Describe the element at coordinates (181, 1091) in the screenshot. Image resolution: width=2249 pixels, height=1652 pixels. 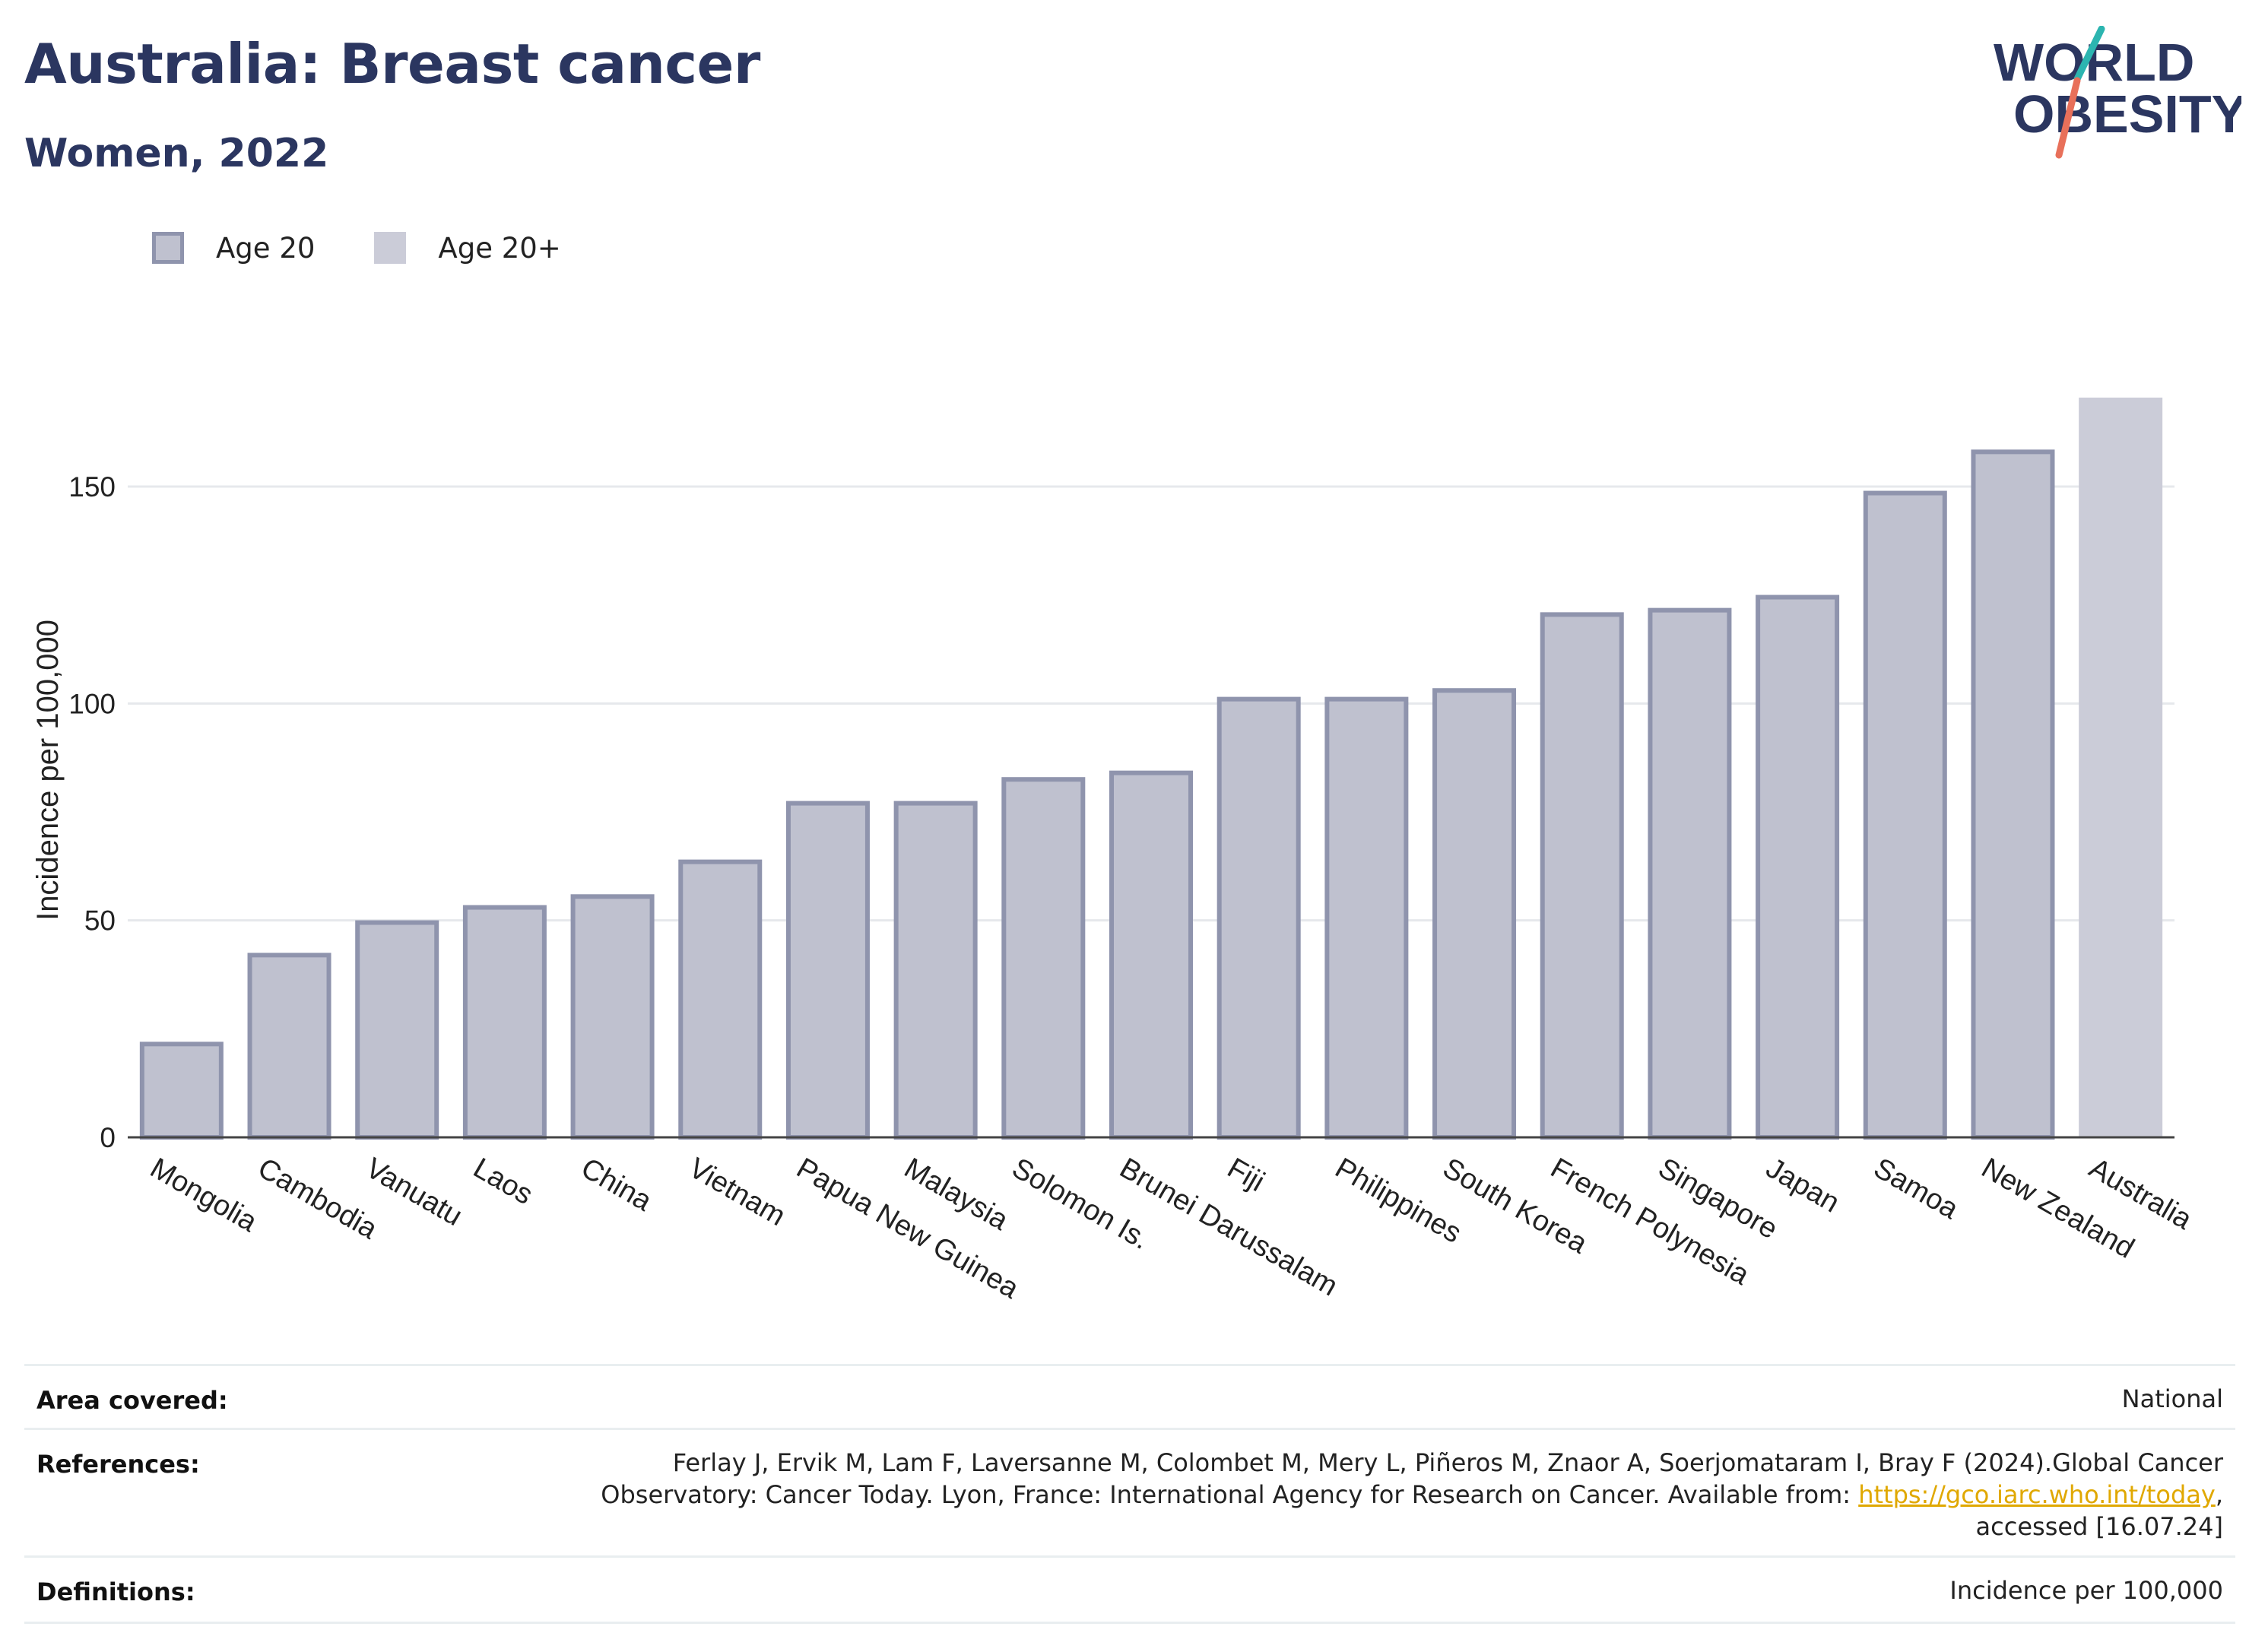
I see `bar-mongolia` at that location.